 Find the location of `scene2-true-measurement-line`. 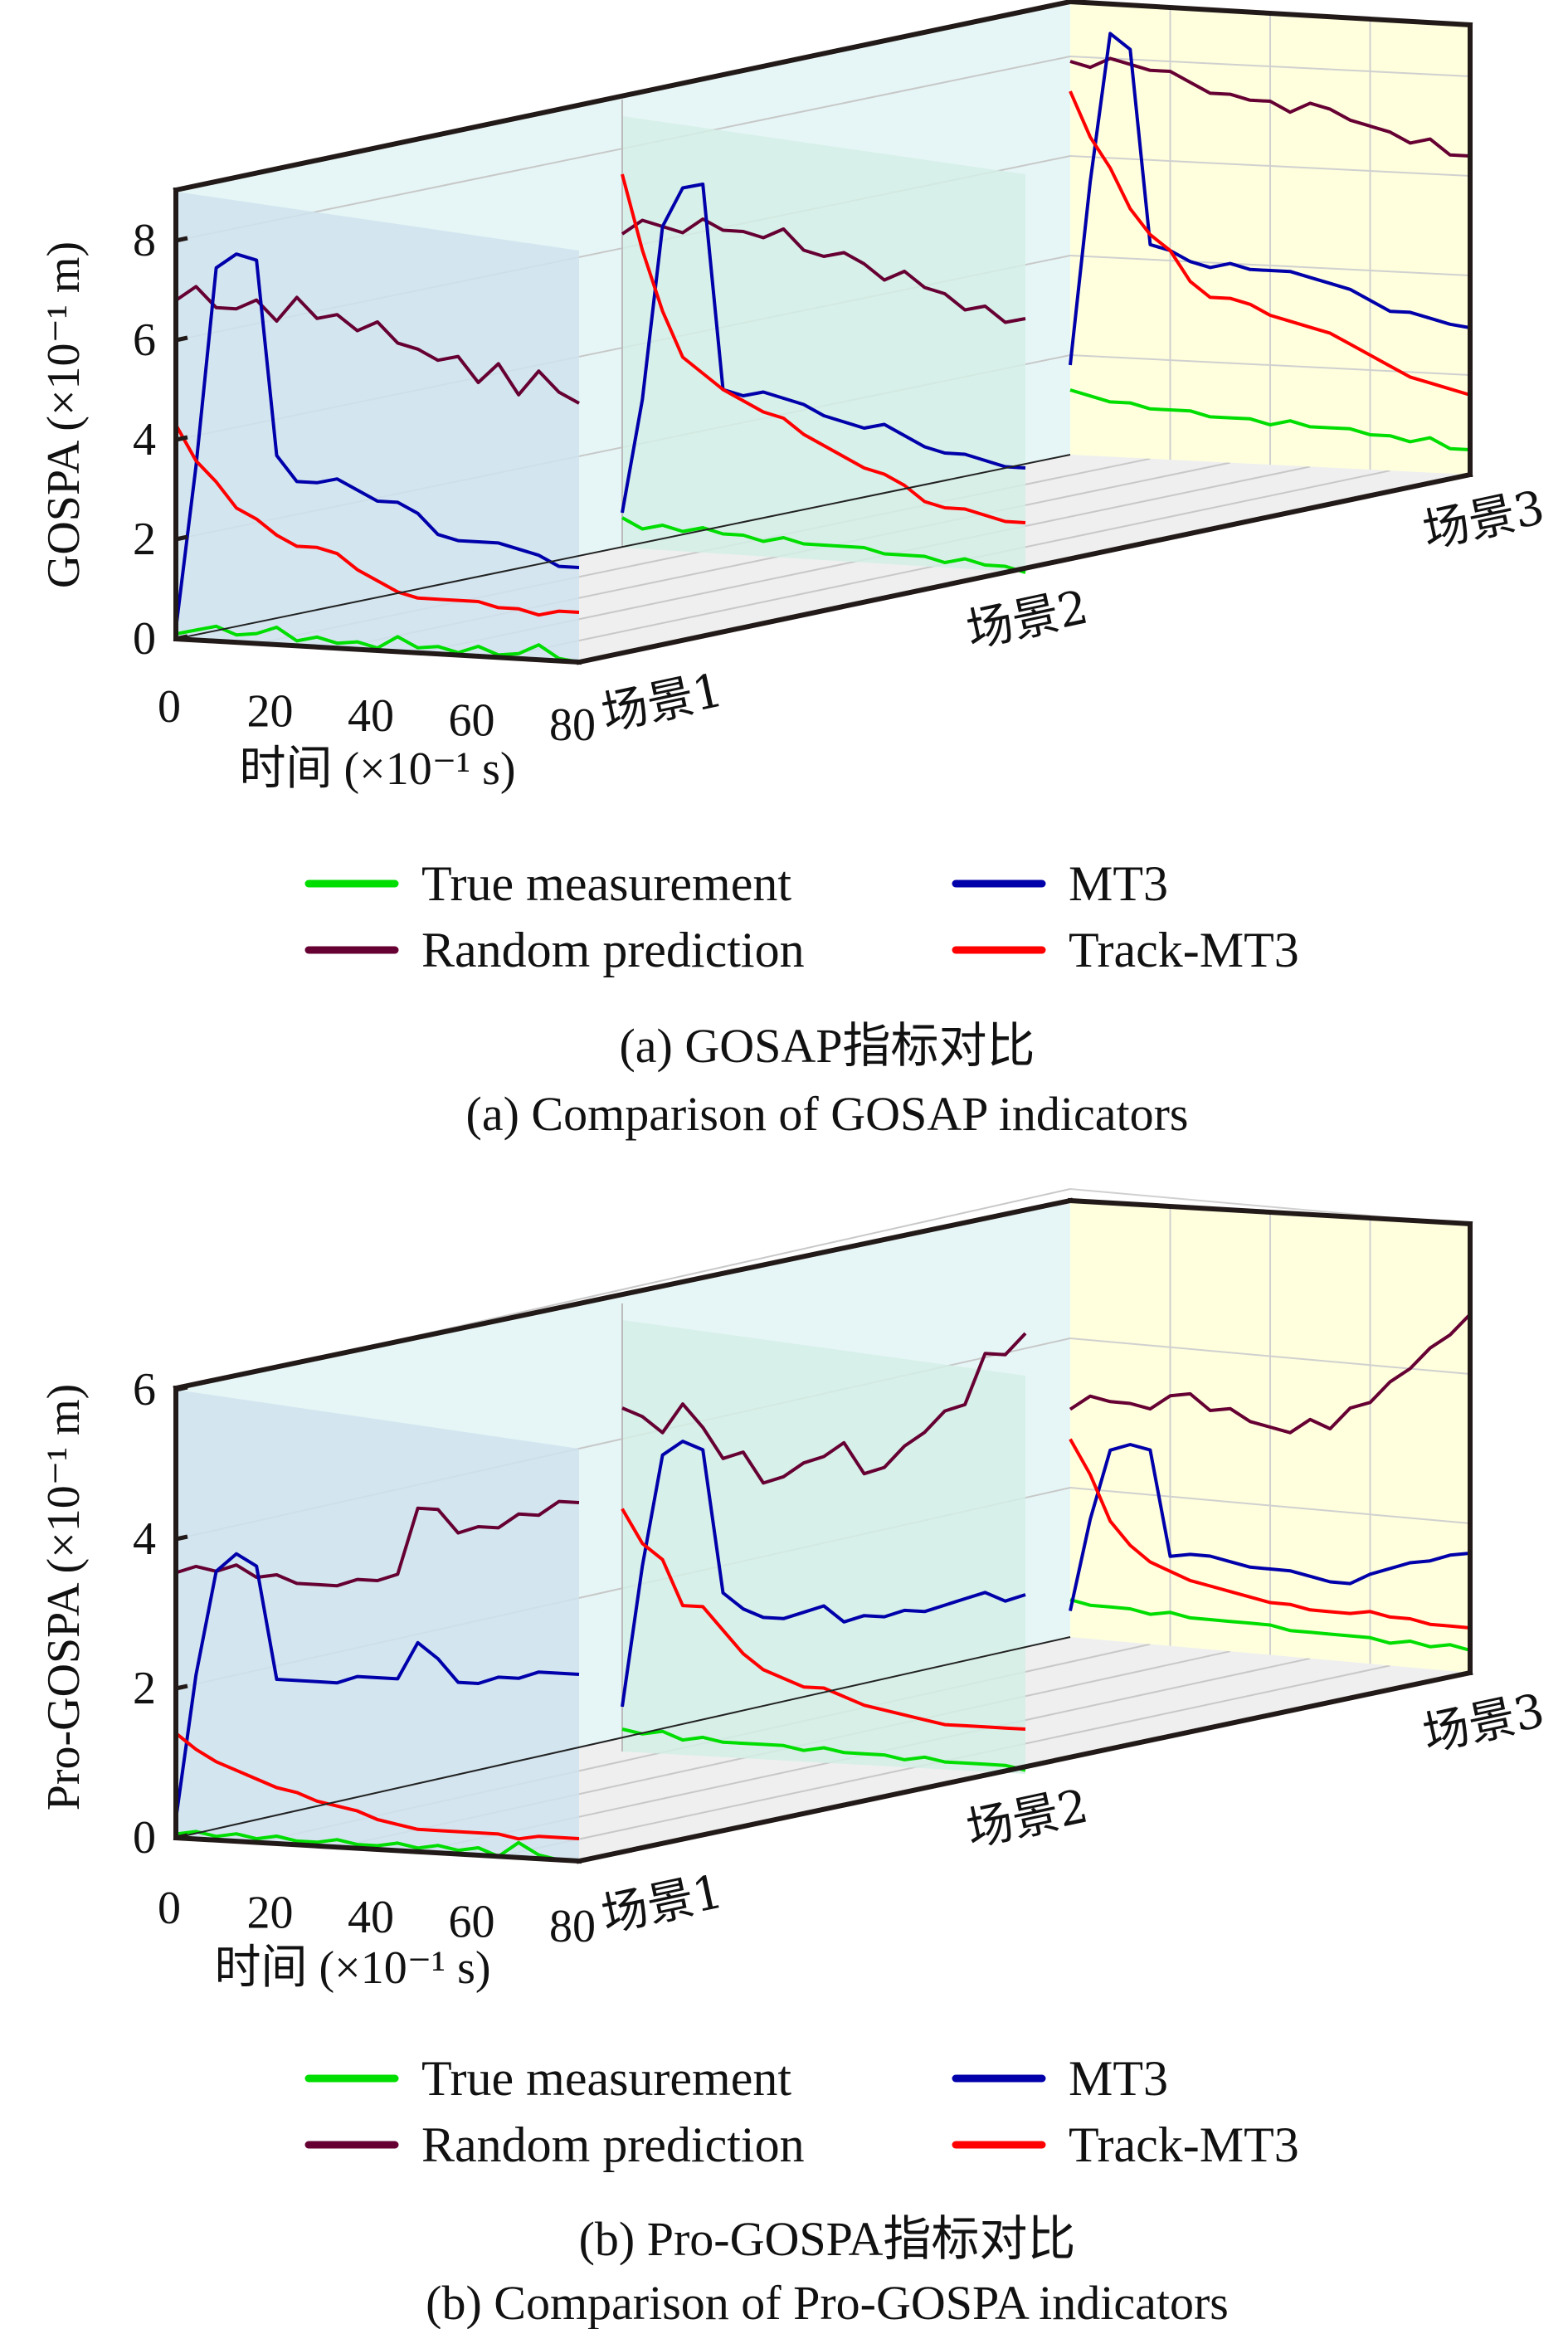

scene2-true-measurement-line is located at coordinates (823, 1749).